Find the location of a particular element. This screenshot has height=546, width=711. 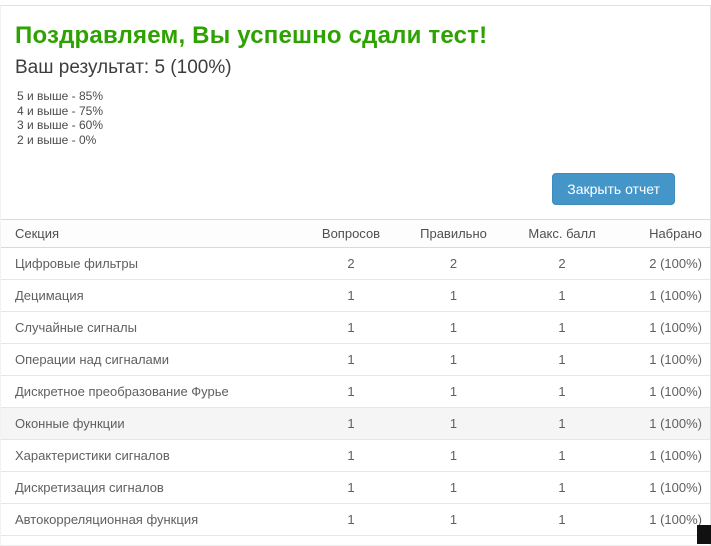

table-cell-section: Операции над сигналами is located at coordinates (151, 359).